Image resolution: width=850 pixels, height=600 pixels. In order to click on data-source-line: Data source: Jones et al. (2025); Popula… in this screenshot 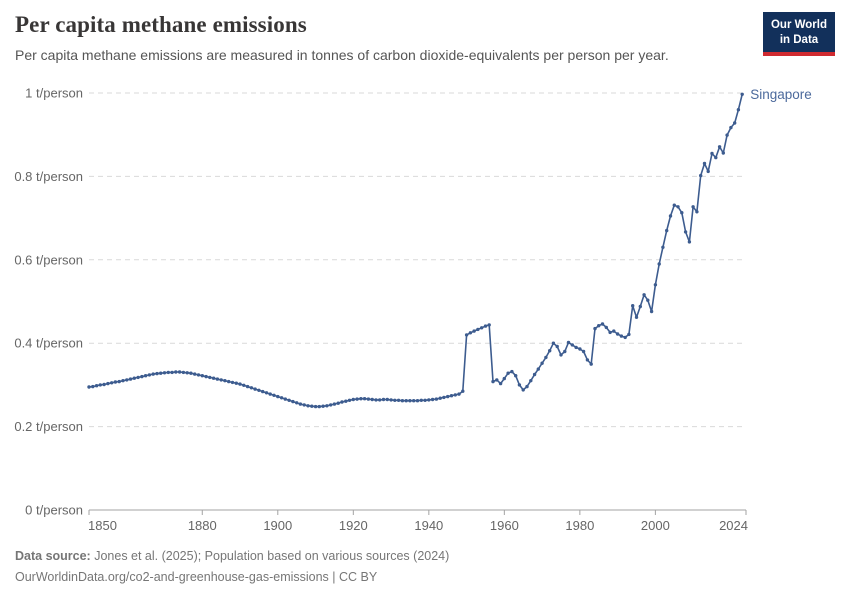, I will do `click(425, 556)`.